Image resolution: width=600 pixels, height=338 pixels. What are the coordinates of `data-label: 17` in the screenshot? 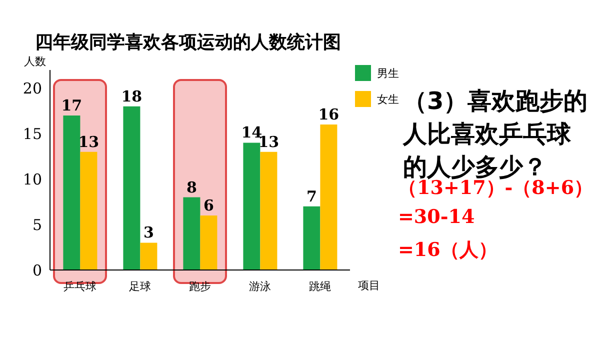 It's located at (71, 105).